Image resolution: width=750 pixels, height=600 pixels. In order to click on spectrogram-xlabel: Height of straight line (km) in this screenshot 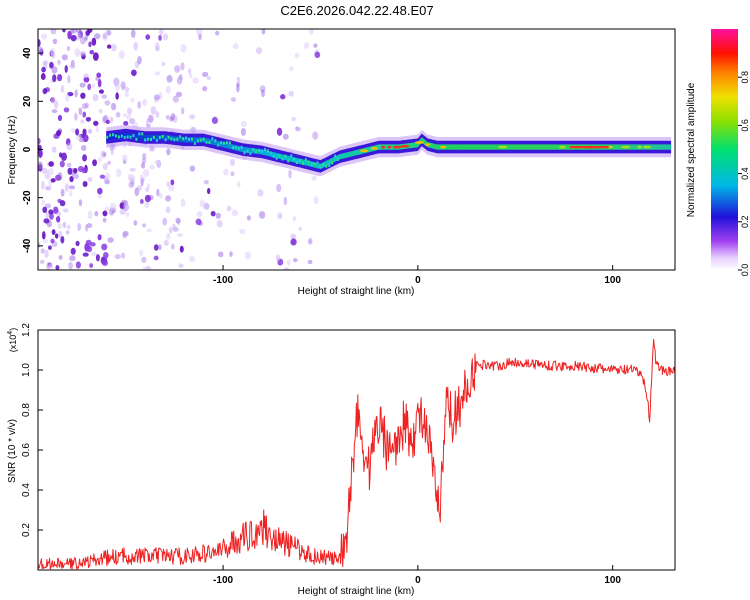, I will do `click(356, 291)`.